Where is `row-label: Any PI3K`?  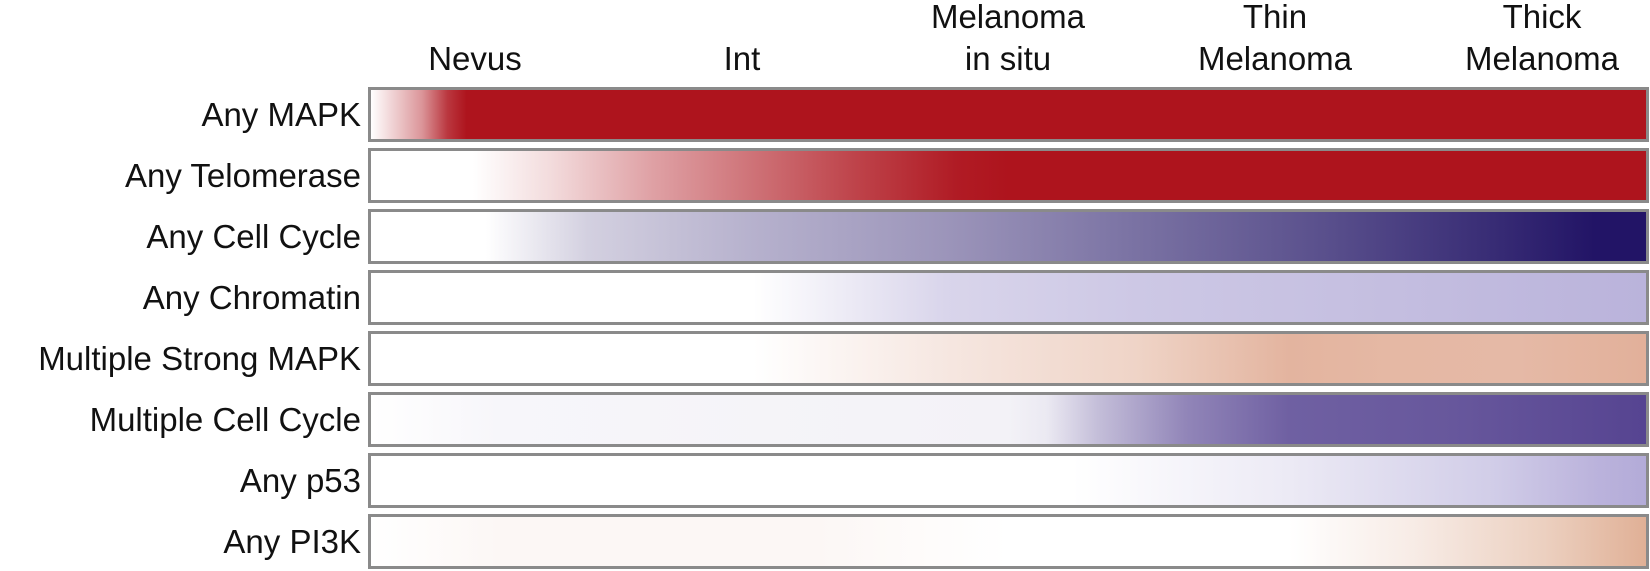 row-label: Any PI3K is located at coordinates (292, 541).